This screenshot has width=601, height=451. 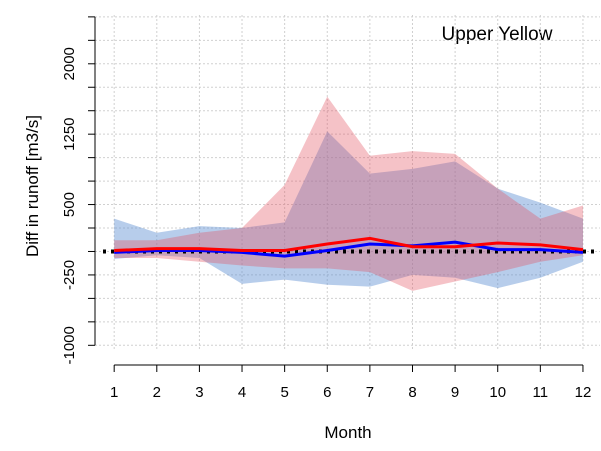 I want to click on x-tick-label: 2, so click(x=157, y=392).